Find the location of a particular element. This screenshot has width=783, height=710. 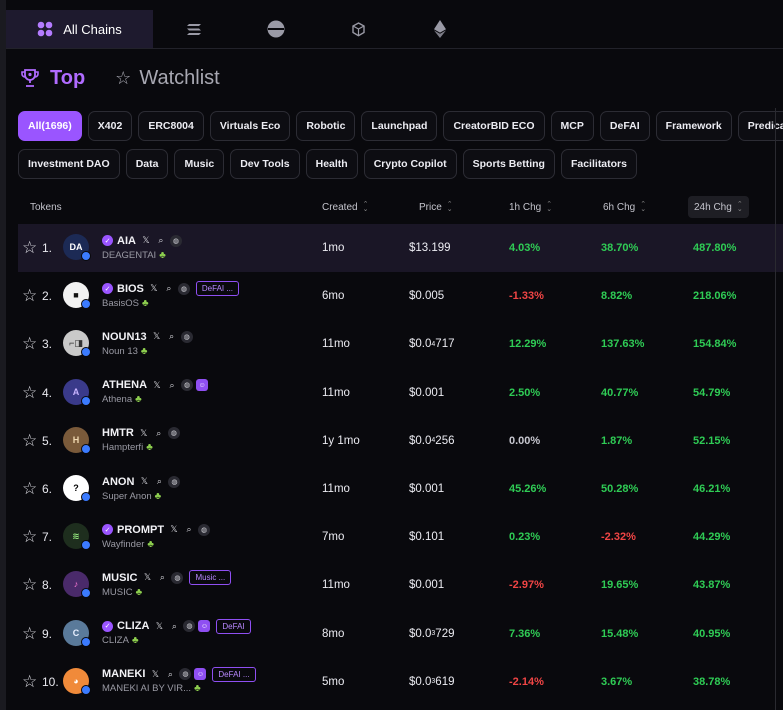

category-chip: DeFAI is located at coordinates (624, 126).